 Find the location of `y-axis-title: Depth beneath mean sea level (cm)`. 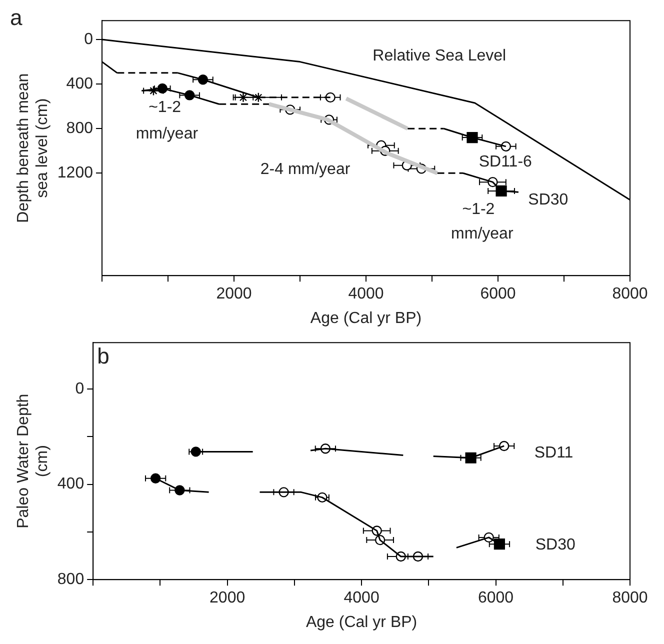

y-axis-title: Depth beneath mean sea level (cm) is located at coordinates (33, 148).